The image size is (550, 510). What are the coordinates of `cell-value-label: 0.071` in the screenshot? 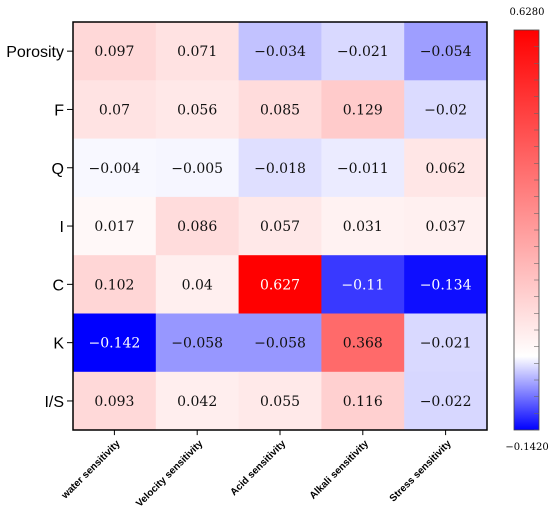 It's located at (197, 52).